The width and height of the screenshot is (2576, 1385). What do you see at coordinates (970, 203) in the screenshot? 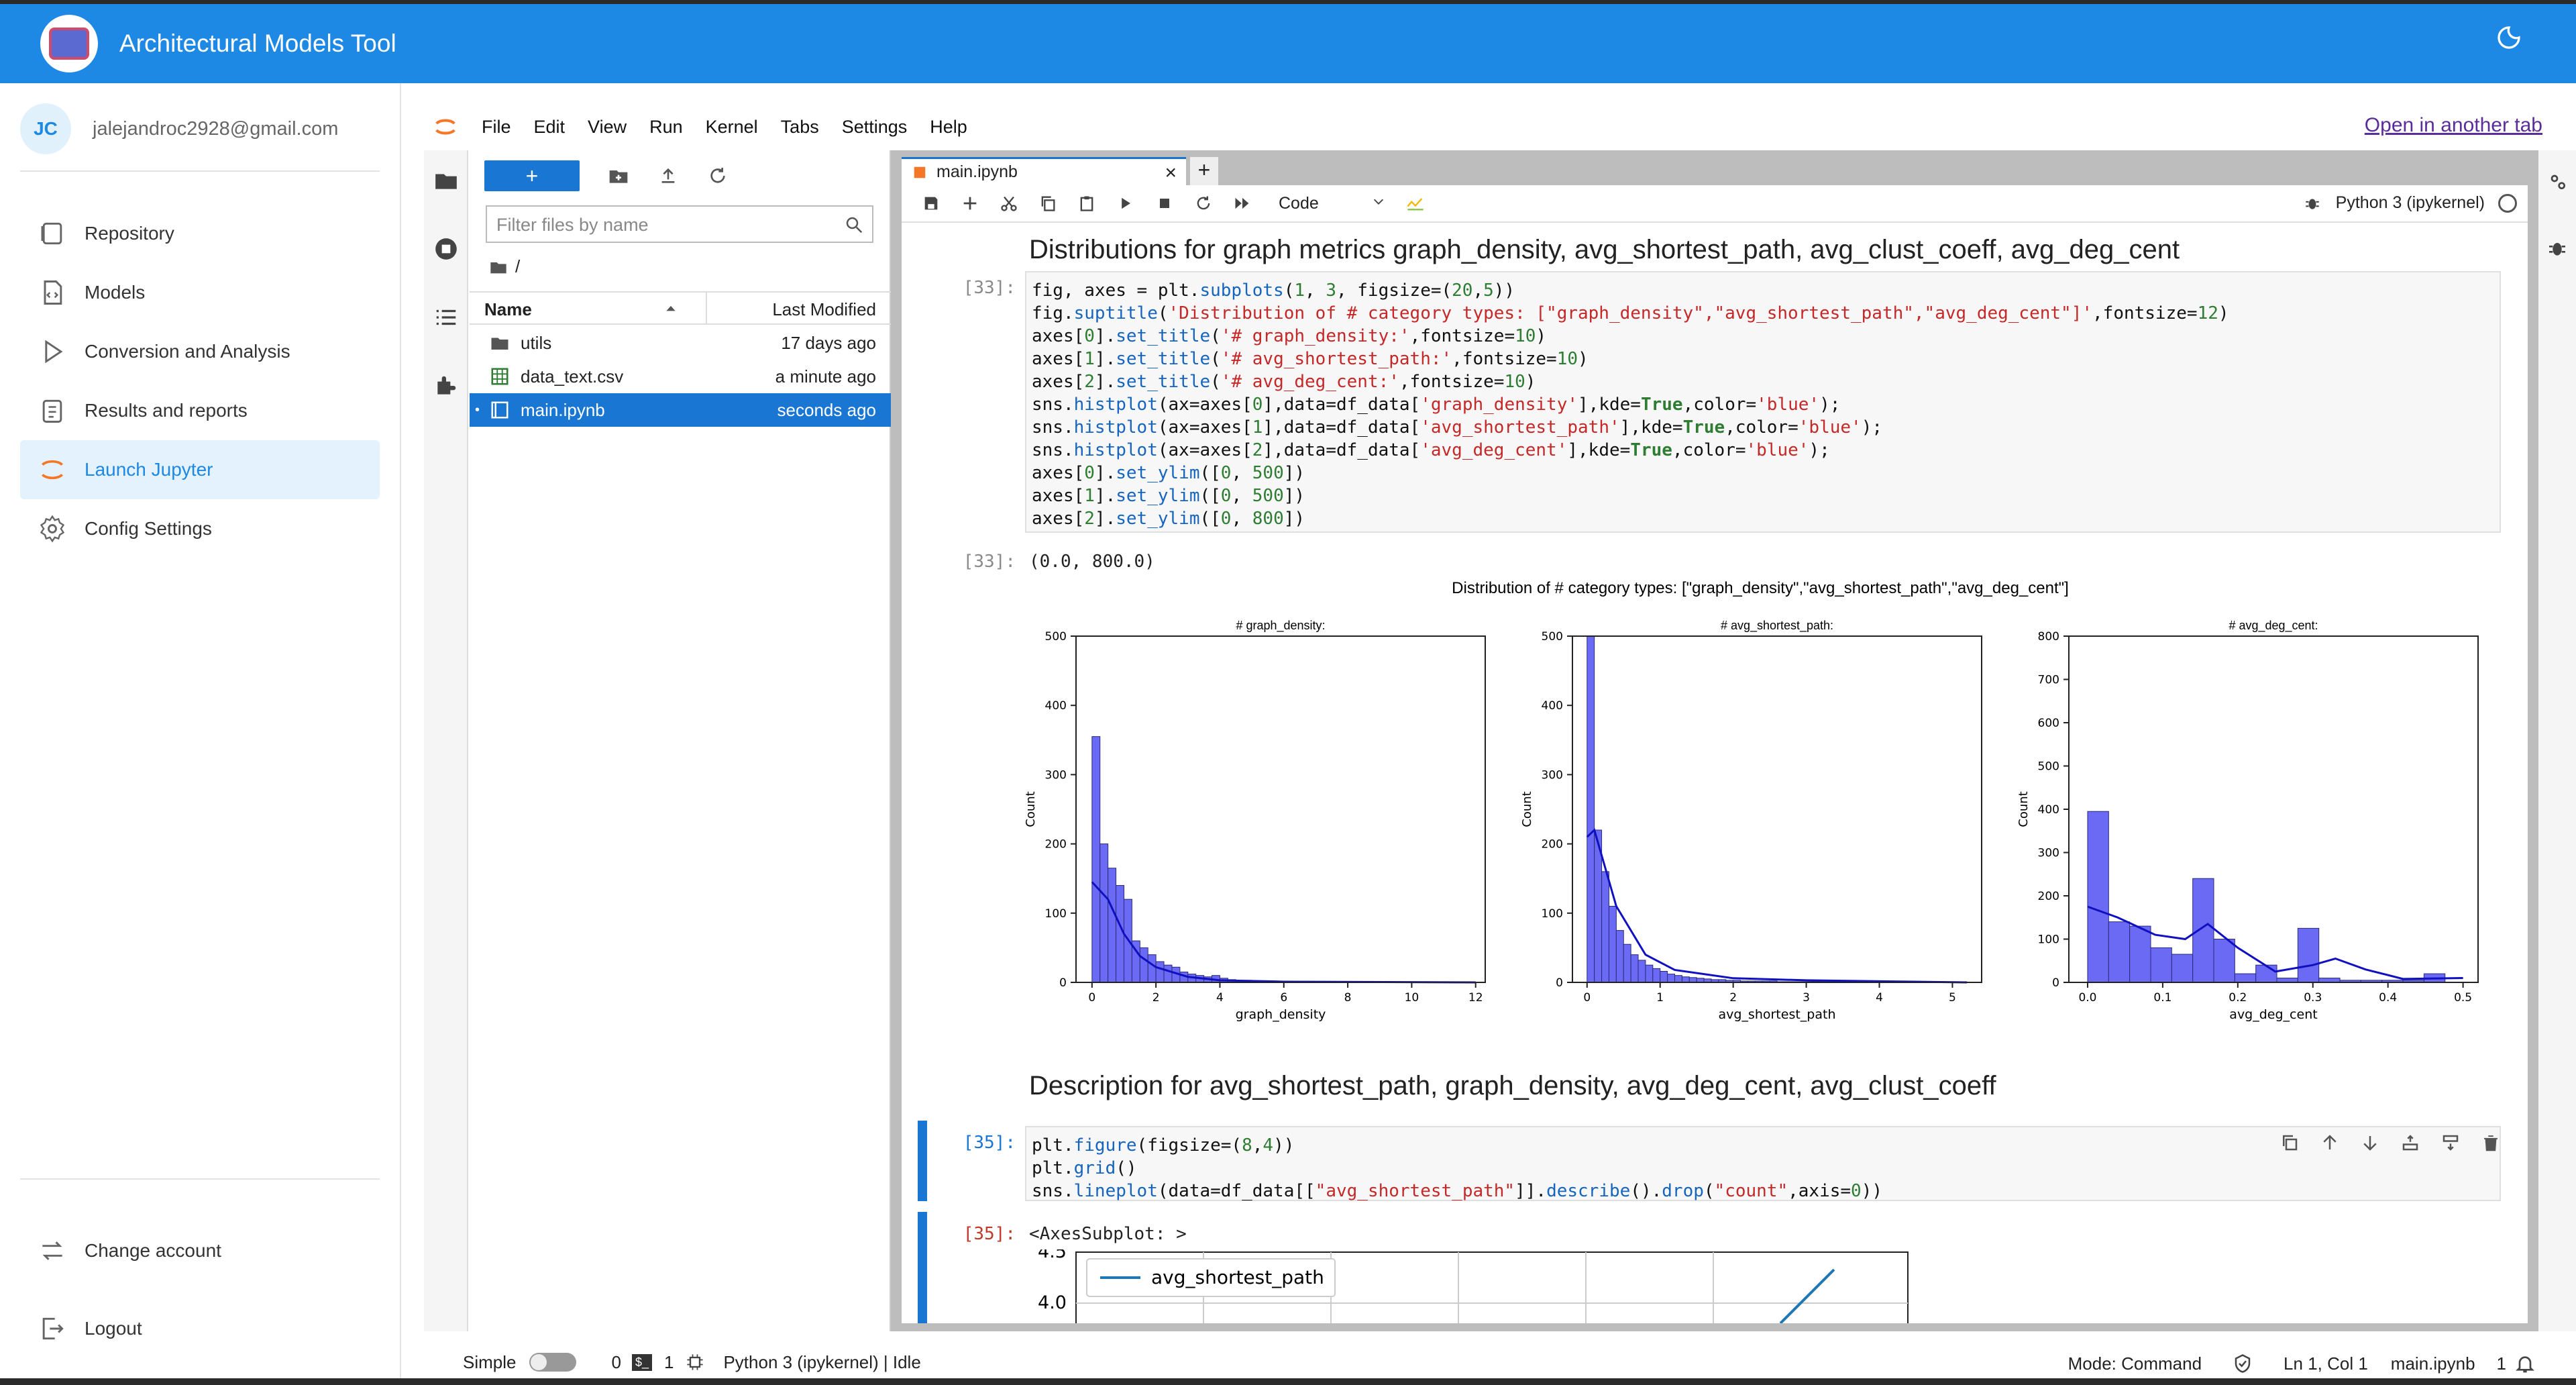
I see `add-cell-icon` at bounding box center [970, 203].